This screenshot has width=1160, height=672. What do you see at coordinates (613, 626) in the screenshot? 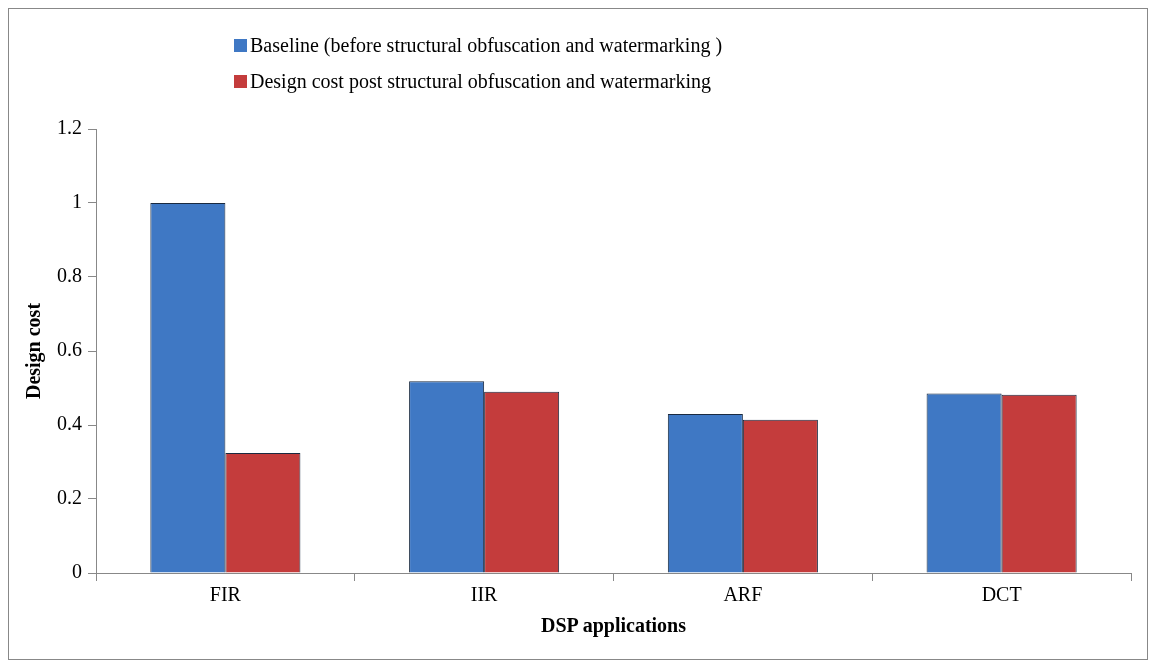
I see `x-axis-title: DSP applications` at bounding box center [613, 626].